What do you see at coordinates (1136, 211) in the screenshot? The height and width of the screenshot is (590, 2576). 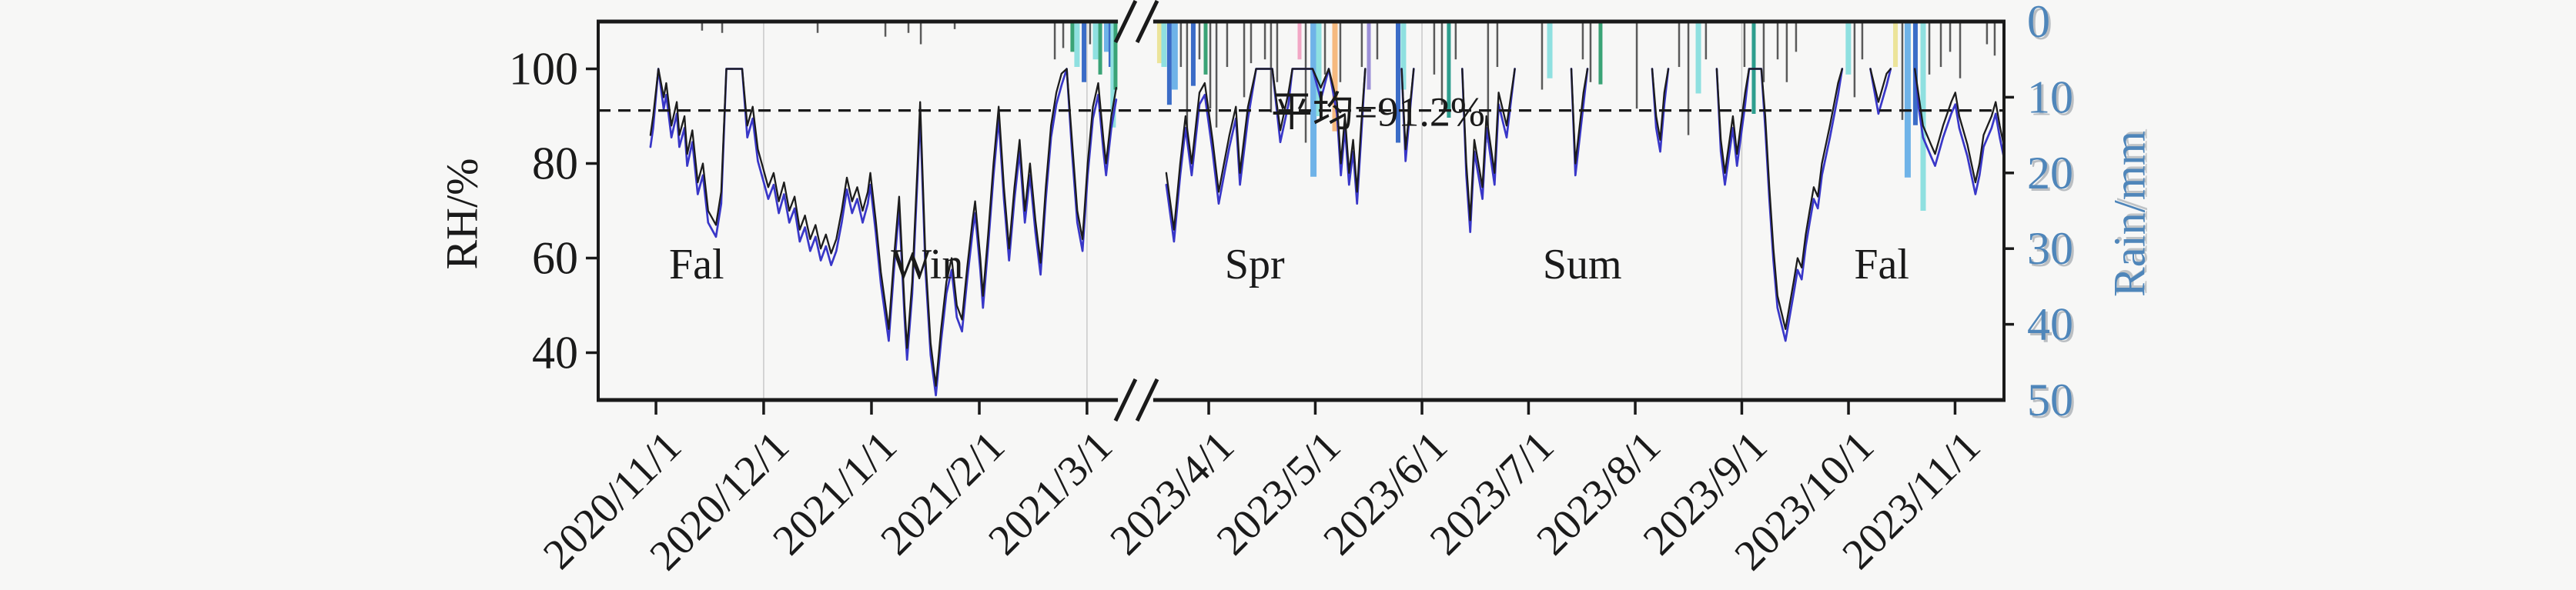 I see `axis-break` at bounding box center [1136, 211].